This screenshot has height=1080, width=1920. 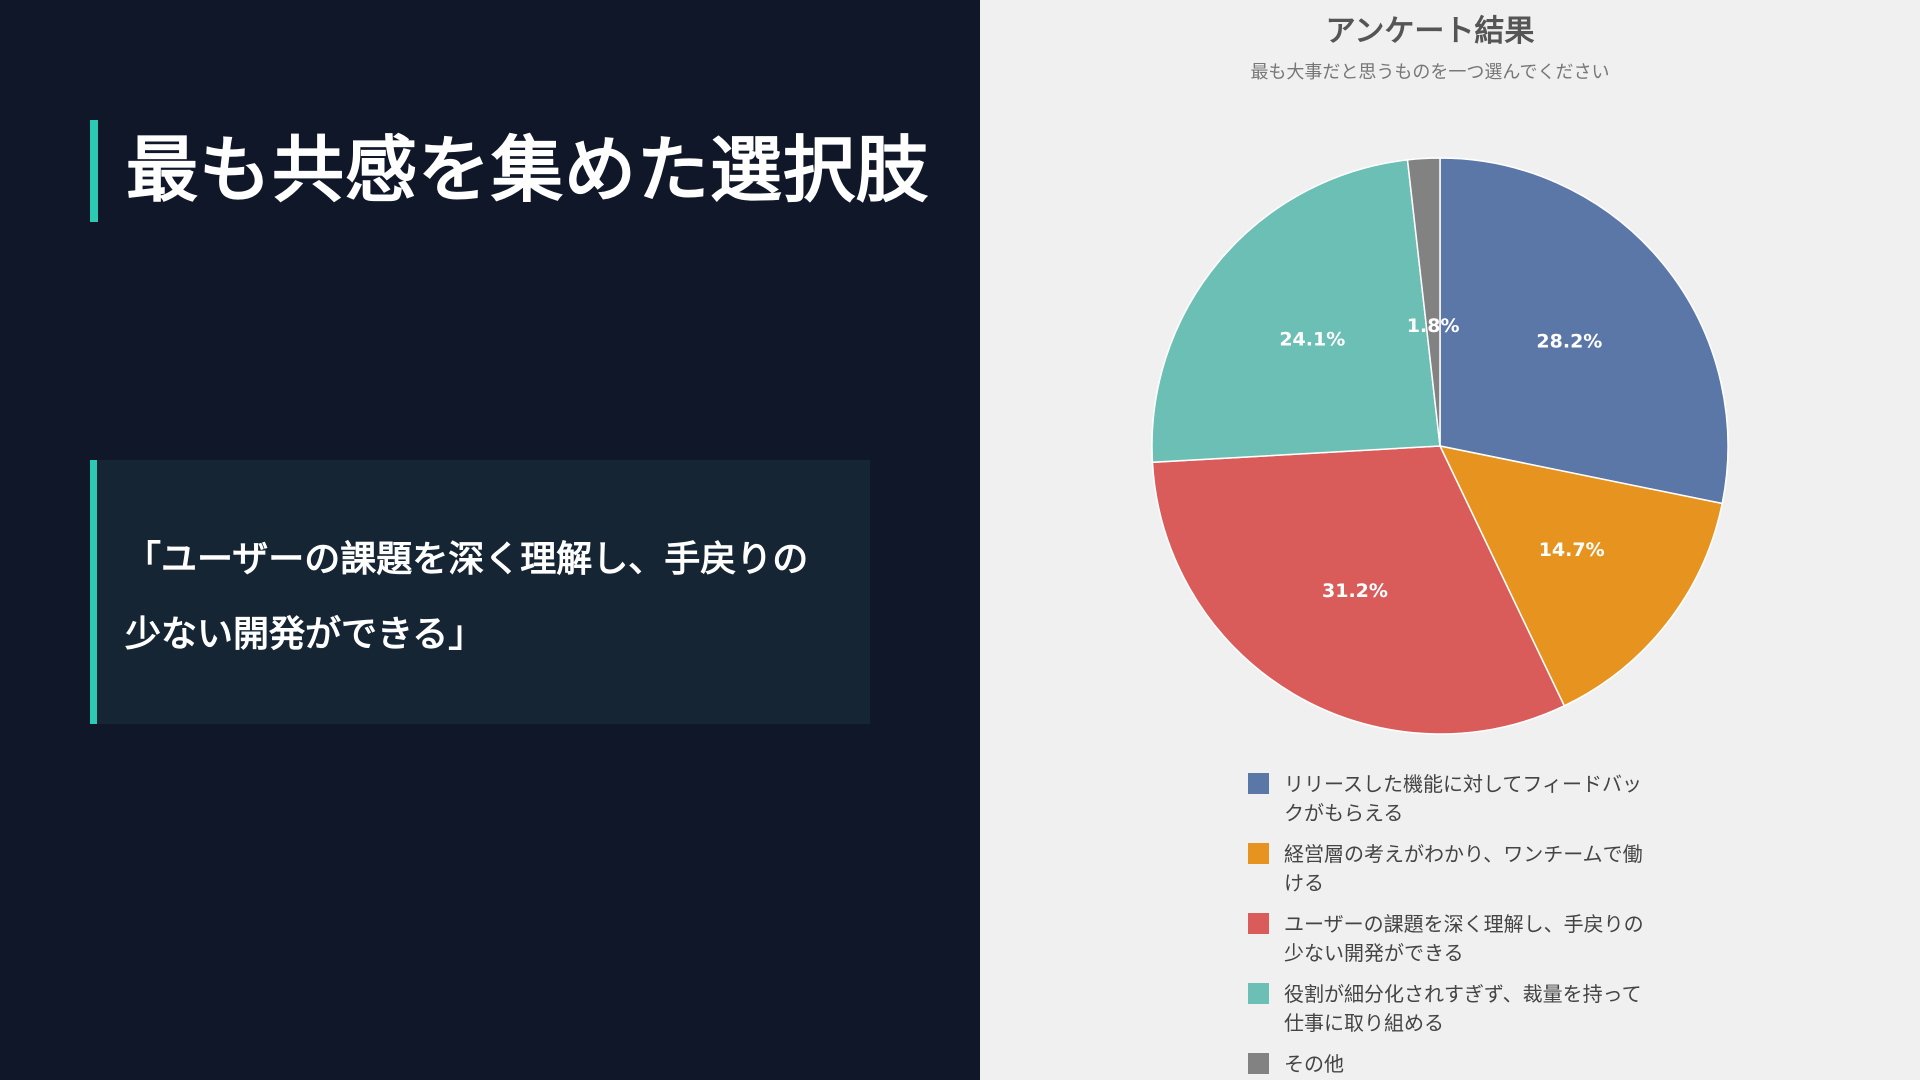 What do you see at coordinates (1569, 341) in the screenshot?
I see `slice-value-label: 28.2%` at bounding box center [1569, 341].